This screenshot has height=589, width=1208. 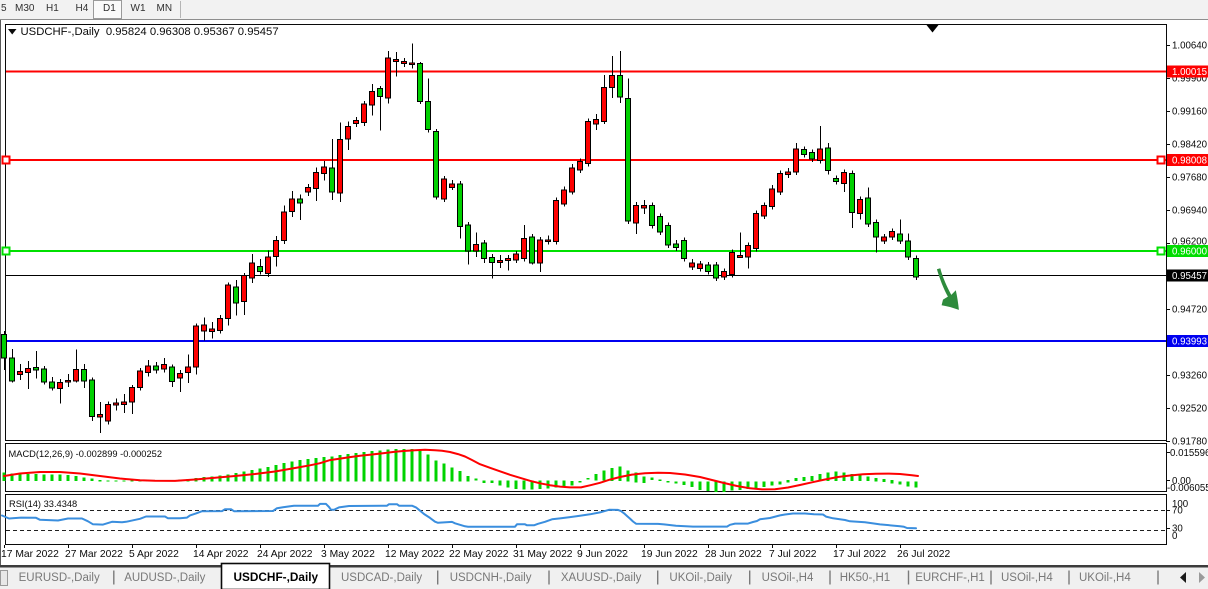 I want to click on svg-text: 28 Jun 2022, so click(x=733, y=554).